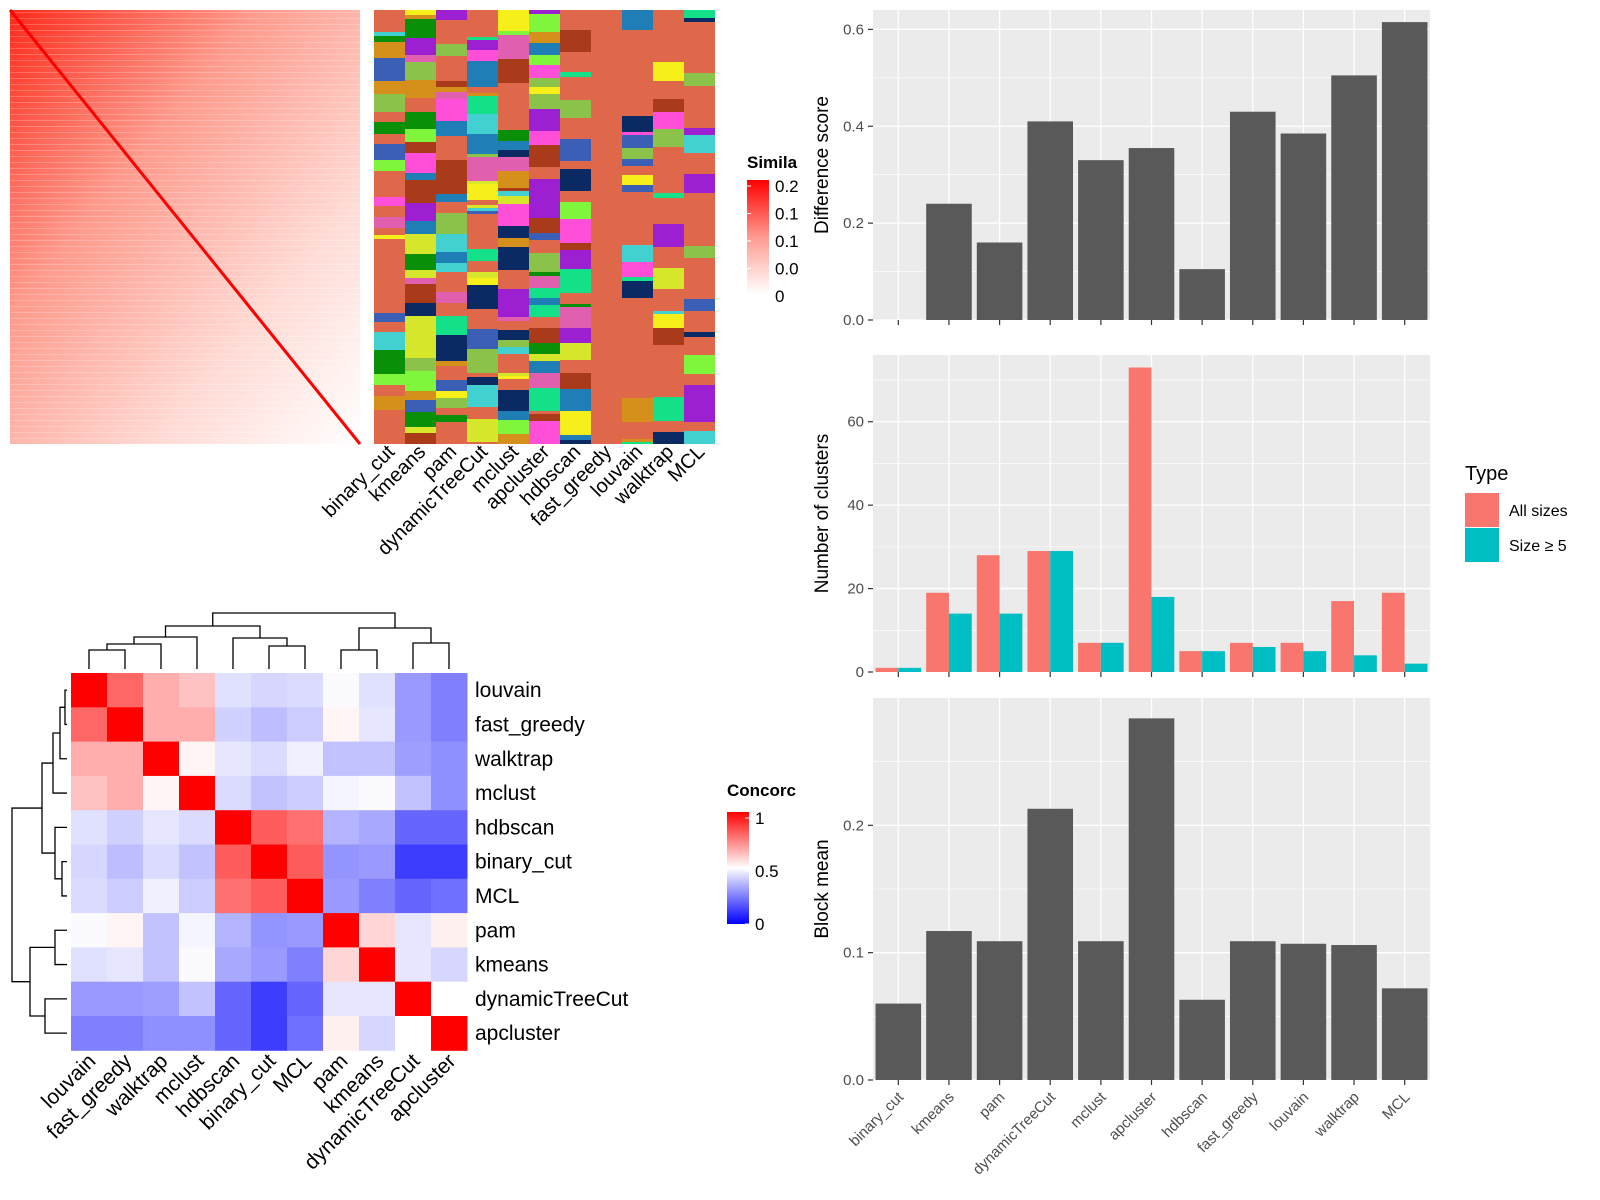 The width and height of the screenshot is (1600, 1200). What do you see at coordinates (513, 759) in the screenshot?
I see `concordance-row-label: walktrap` at bounding box center [513, 759].